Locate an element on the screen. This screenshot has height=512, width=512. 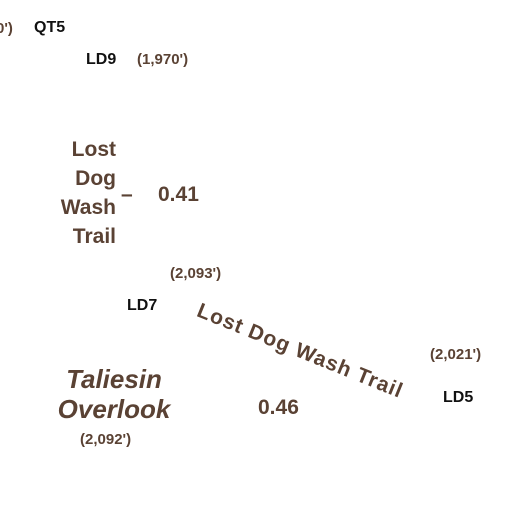
junction-qt5-label: QT5 is located at coordinates (50, 27).